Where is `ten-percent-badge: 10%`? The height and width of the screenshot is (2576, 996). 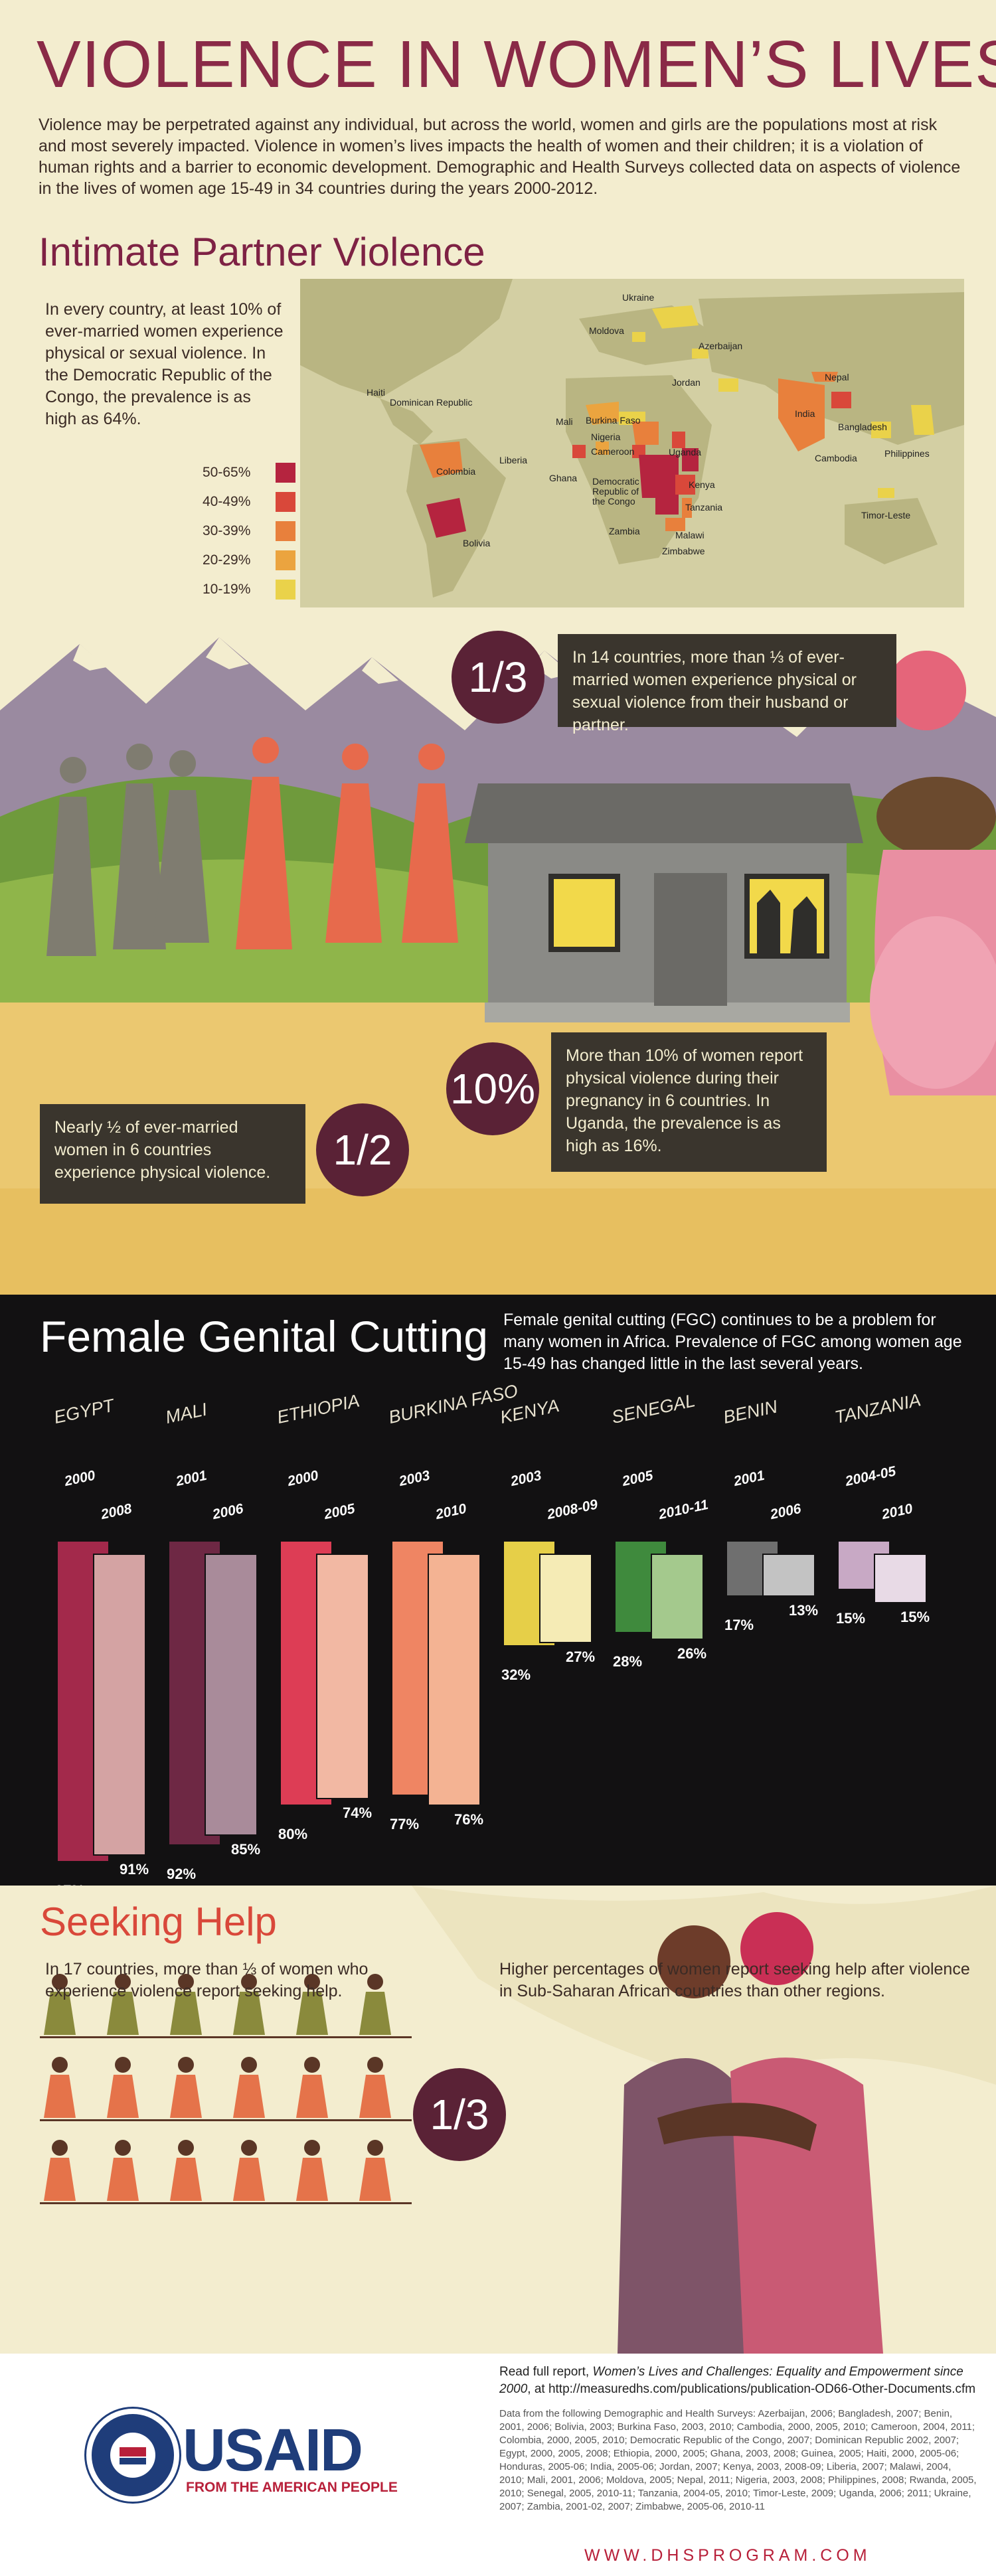
ten-percent-badge: 10% is located at coordinates (492, 1088).